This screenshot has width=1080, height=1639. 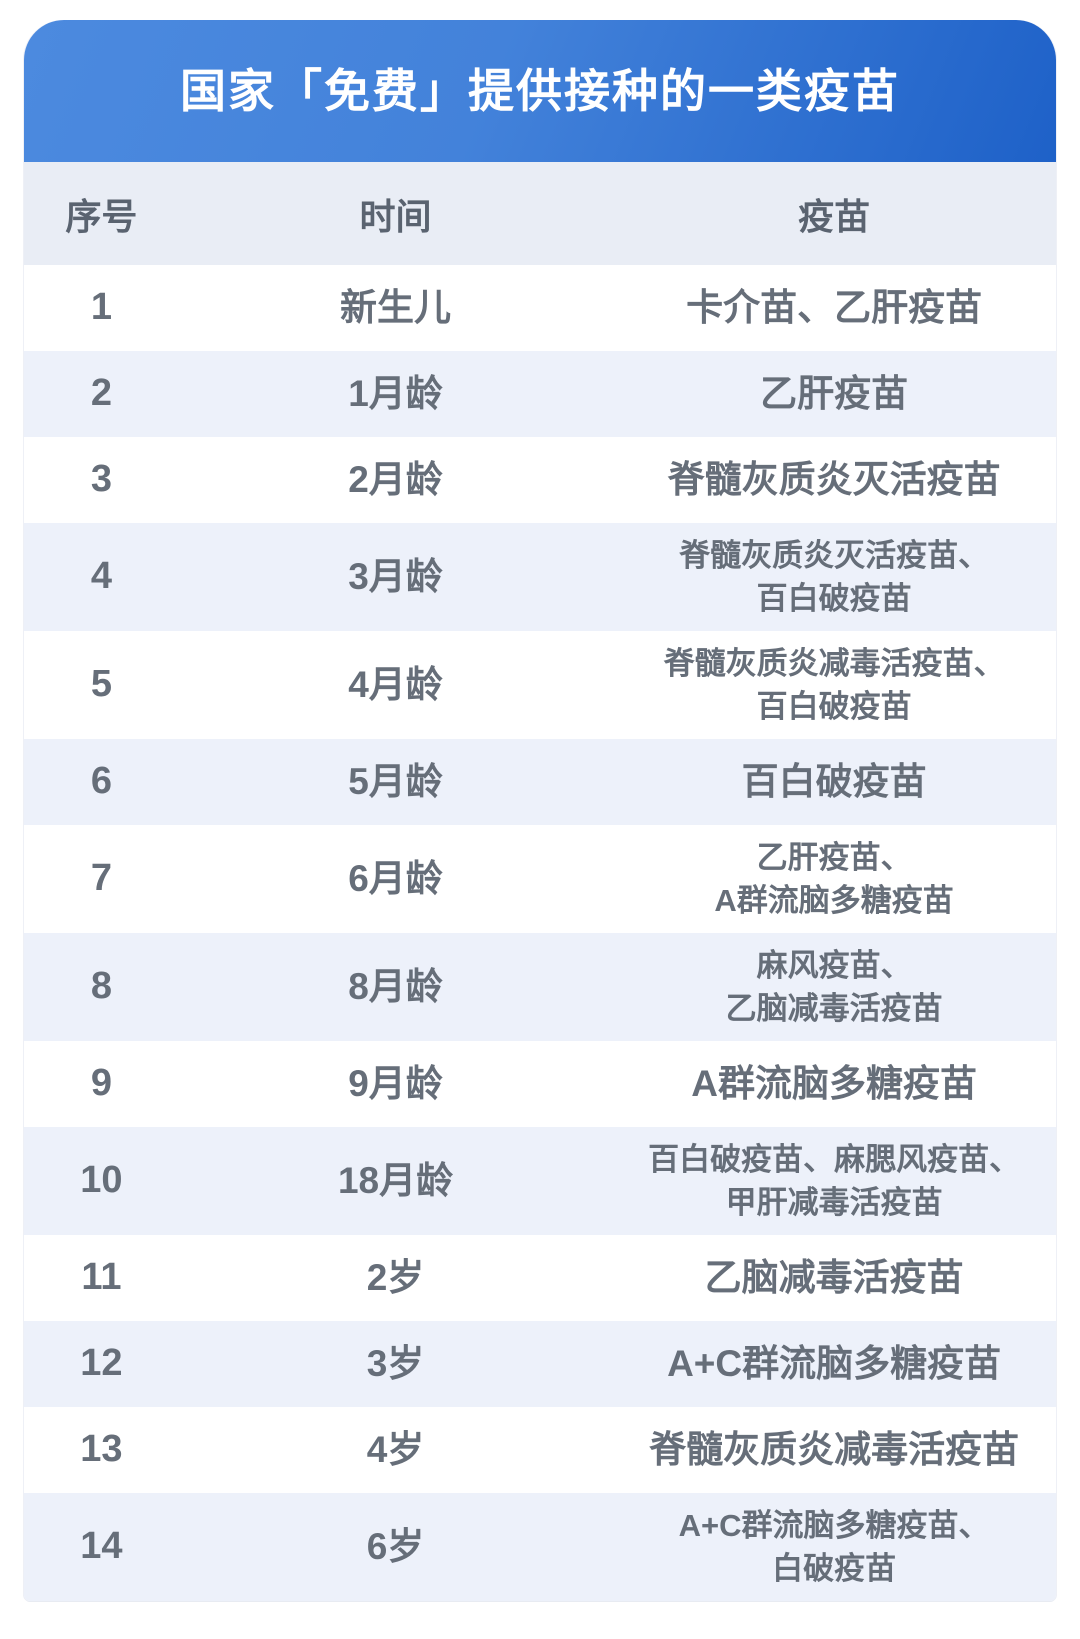 I want to click on table-row: 4 3月龄 脊髓灰质炎灭活疫苗、 百白破疫苗, so click(x=540, y=577).